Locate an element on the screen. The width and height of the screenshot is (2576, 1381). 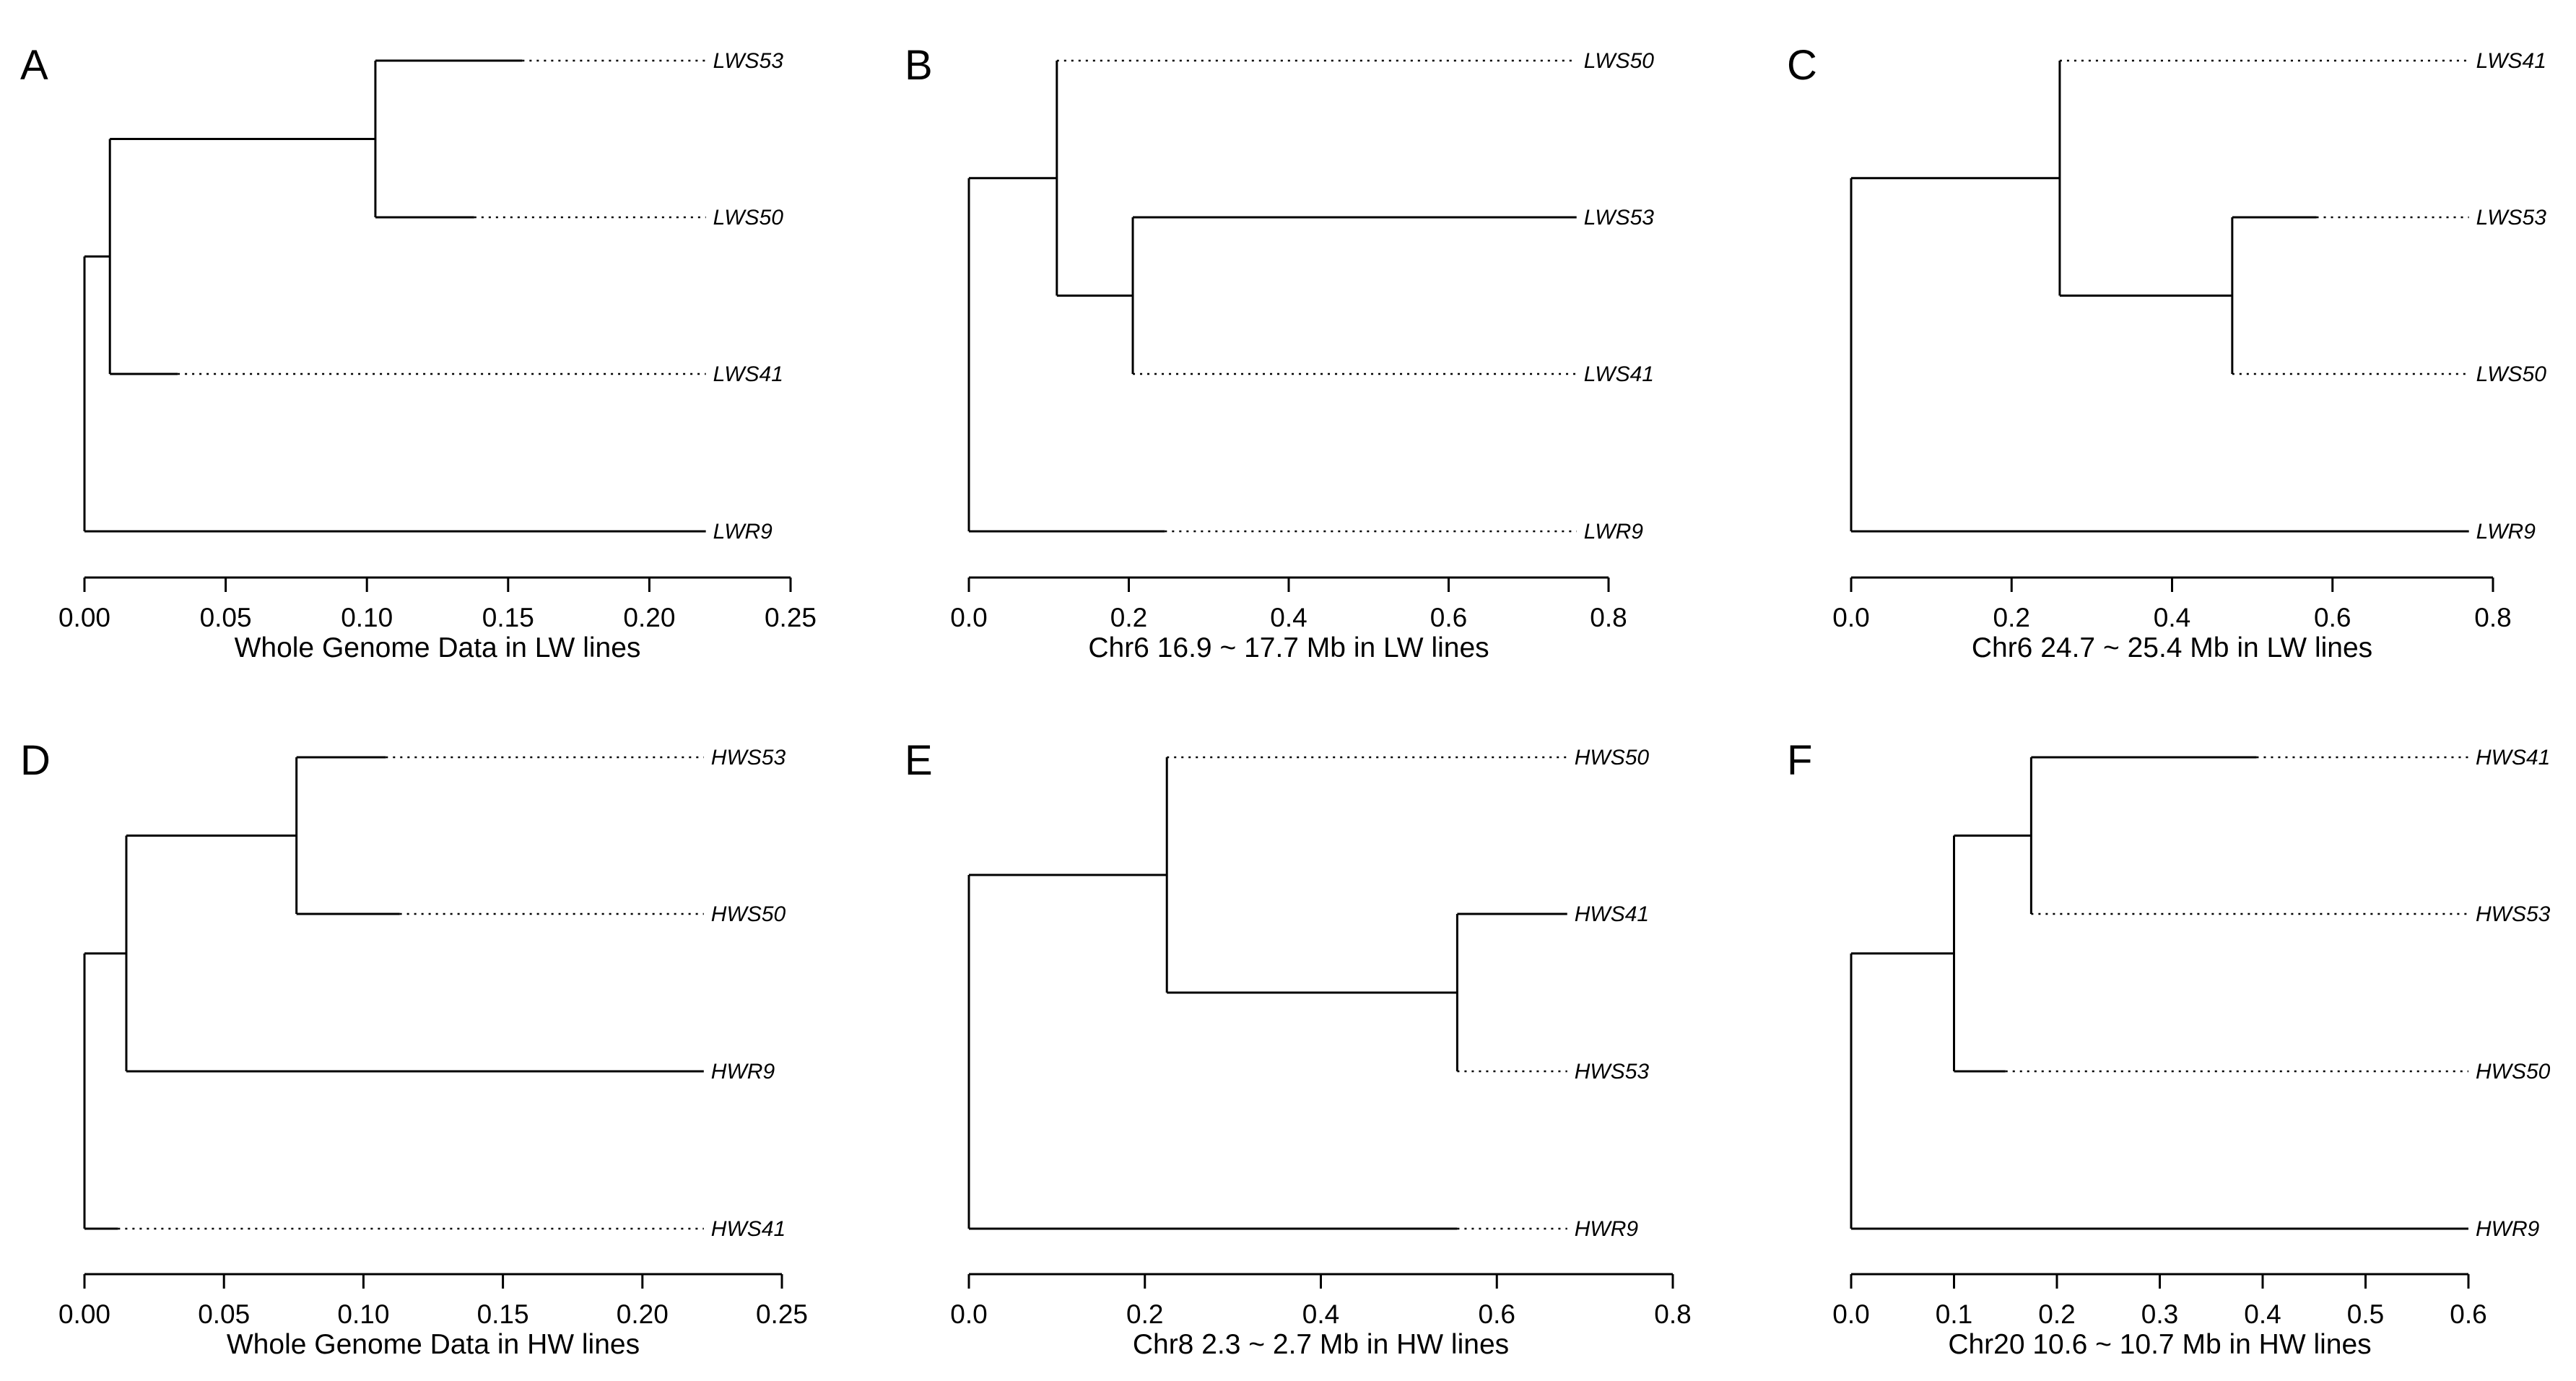
panel-letter: C is located at coordinates (1802, 65).